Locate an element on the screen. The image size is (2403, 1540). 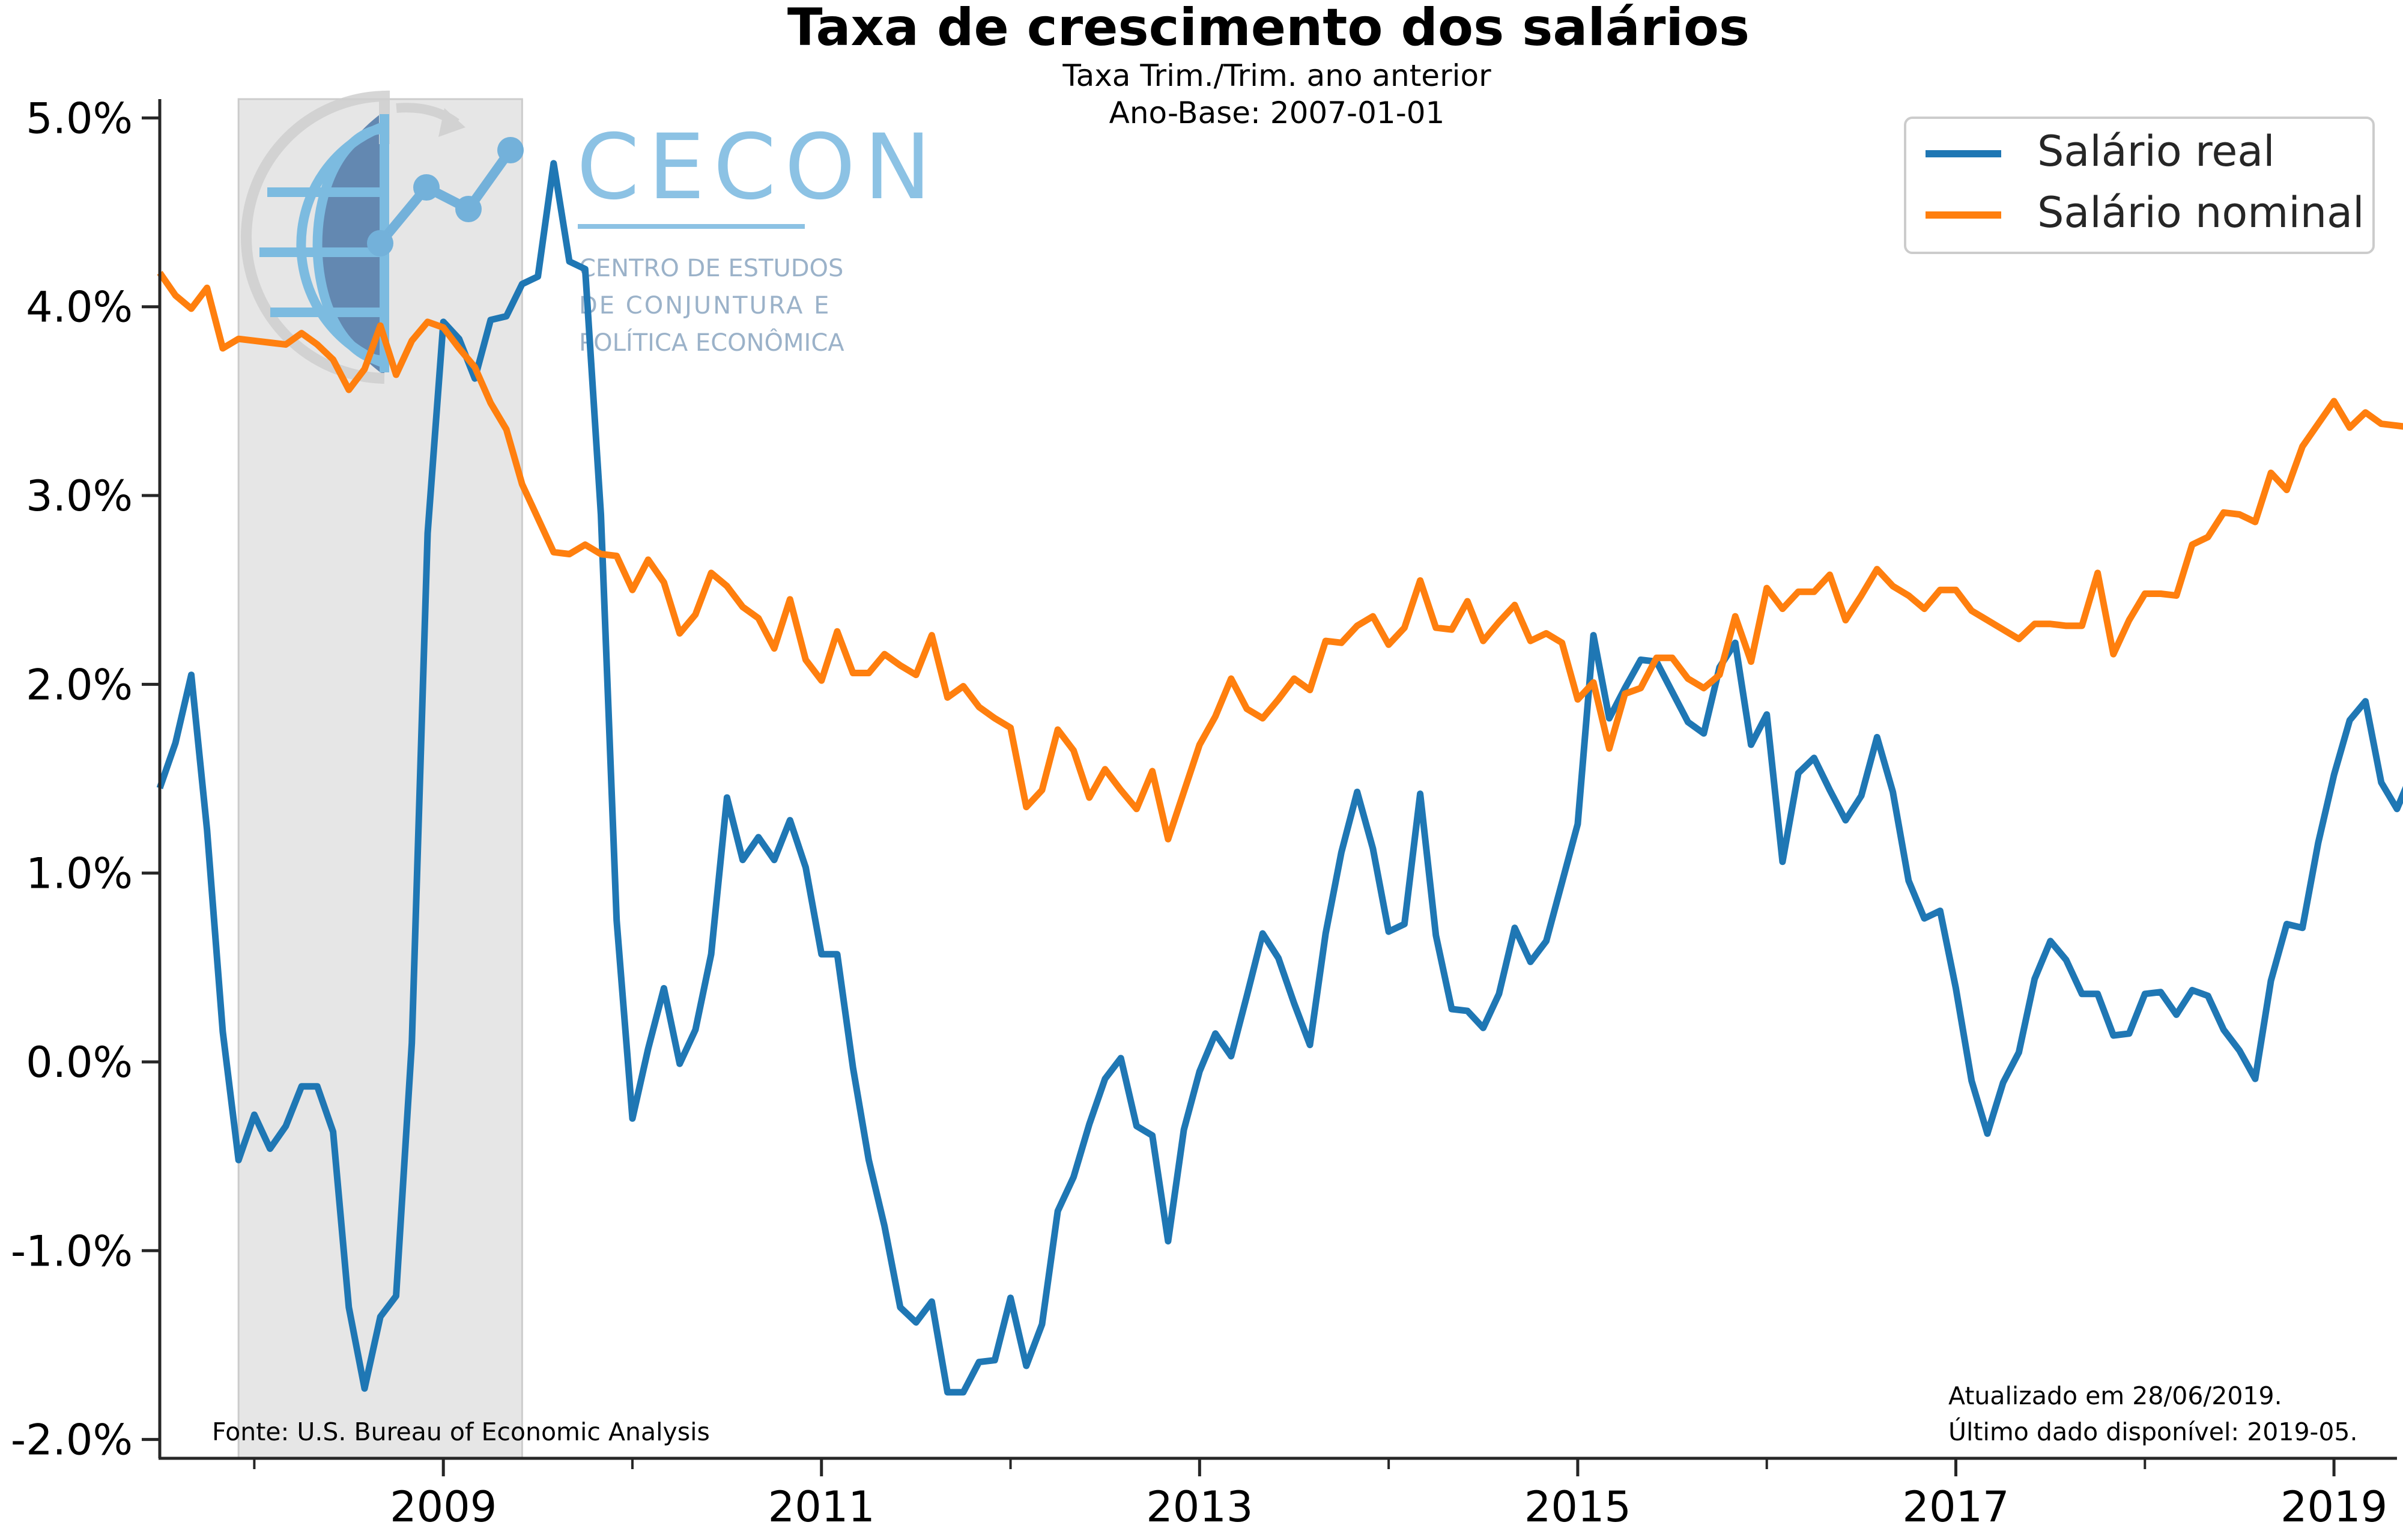
y-ticks: -2.0% -1.0% 0.0% 1.0% 2.0% 3.0% 4.0% 5.0% is located at coordinates (85, 779).